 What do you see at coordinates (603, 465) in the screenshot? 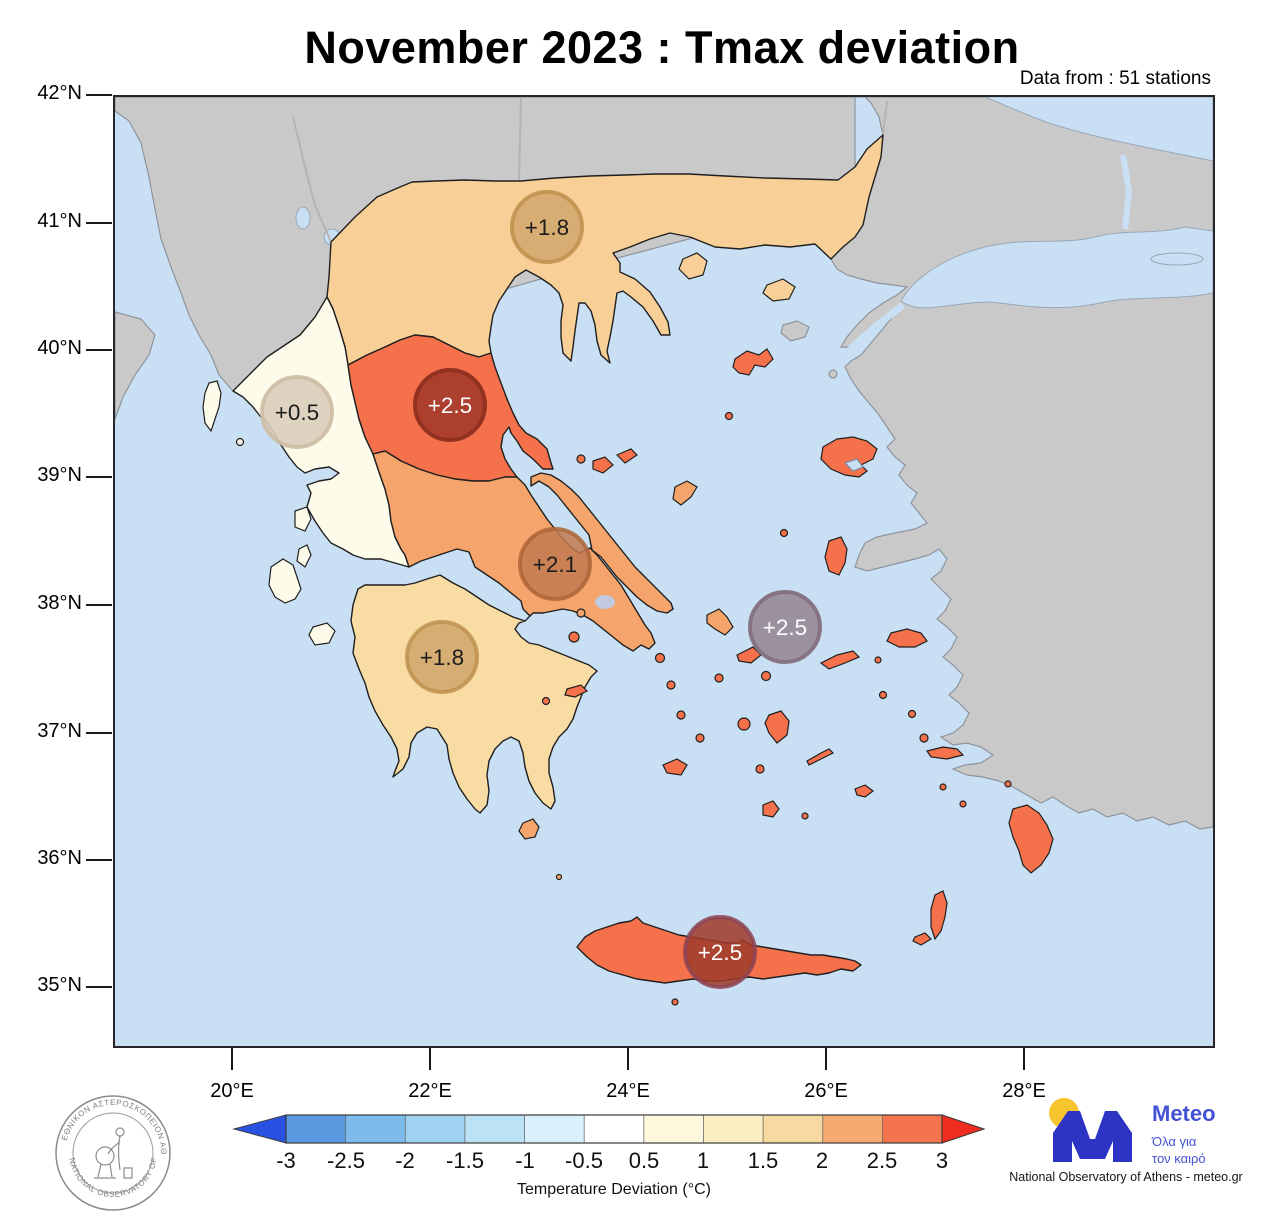
I see `skopelos-island` at bounding box center [603, 465].